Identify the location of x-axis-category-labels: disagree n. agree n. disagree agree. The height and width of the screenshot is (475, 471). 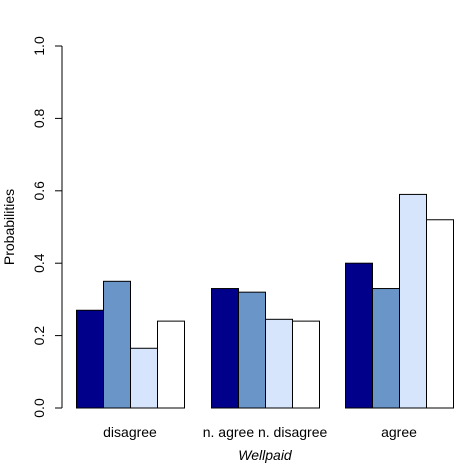
(260, 432).